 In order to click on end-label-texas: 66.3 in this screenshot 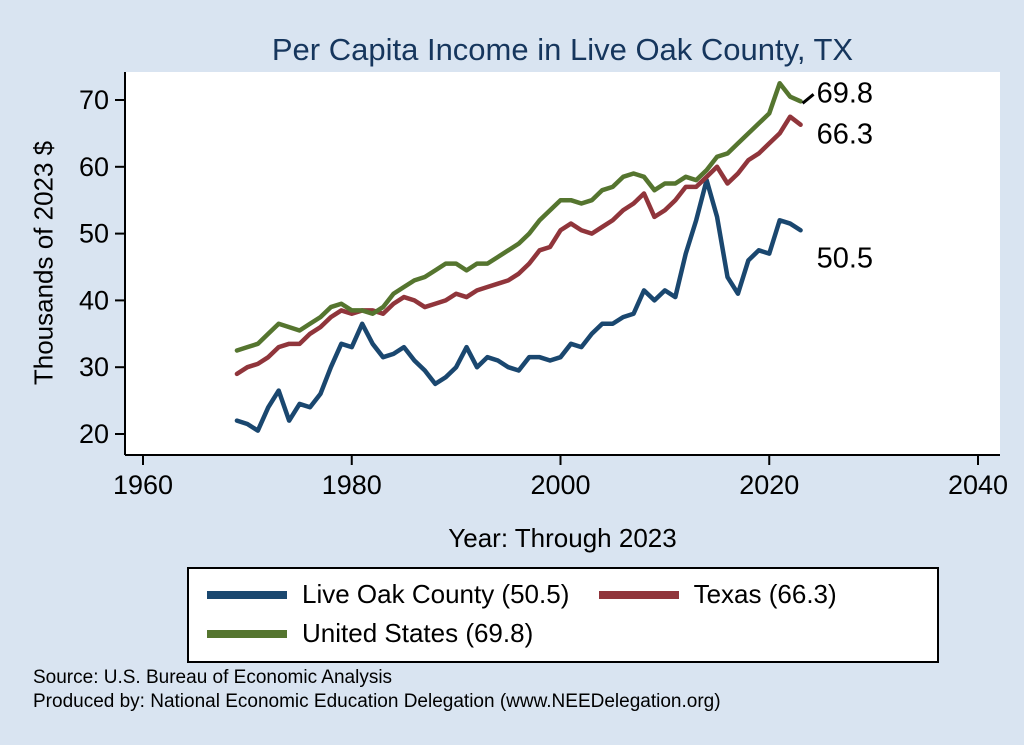, I will do `click(845, 135)`.